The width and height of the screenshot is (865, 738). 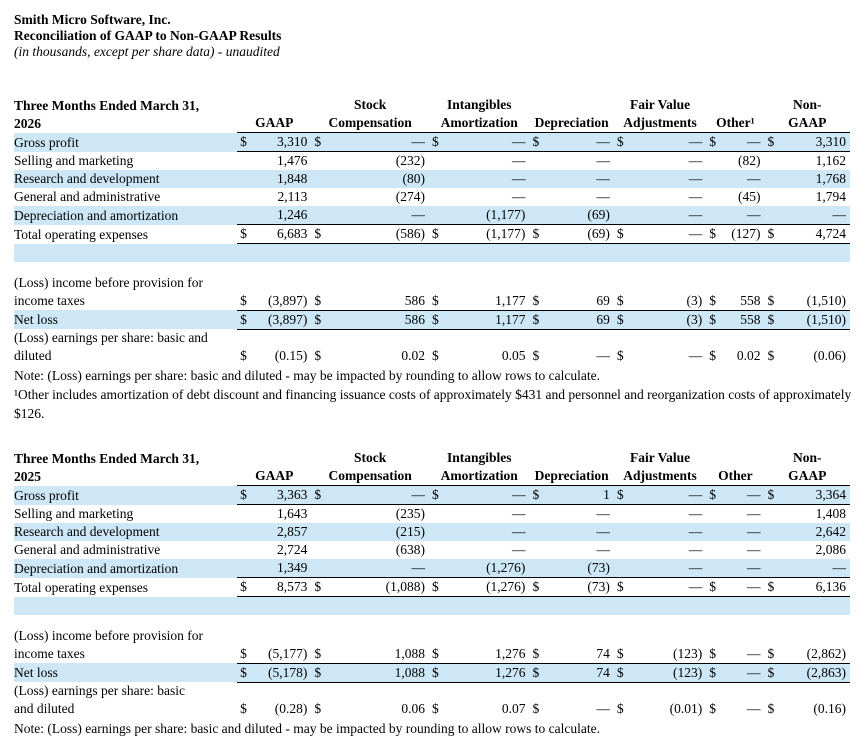 What do you see at coordinates (479, 467) in the screenshot?
I see `column-header: Intangibles Amortization` at bounding box center [479, 467].